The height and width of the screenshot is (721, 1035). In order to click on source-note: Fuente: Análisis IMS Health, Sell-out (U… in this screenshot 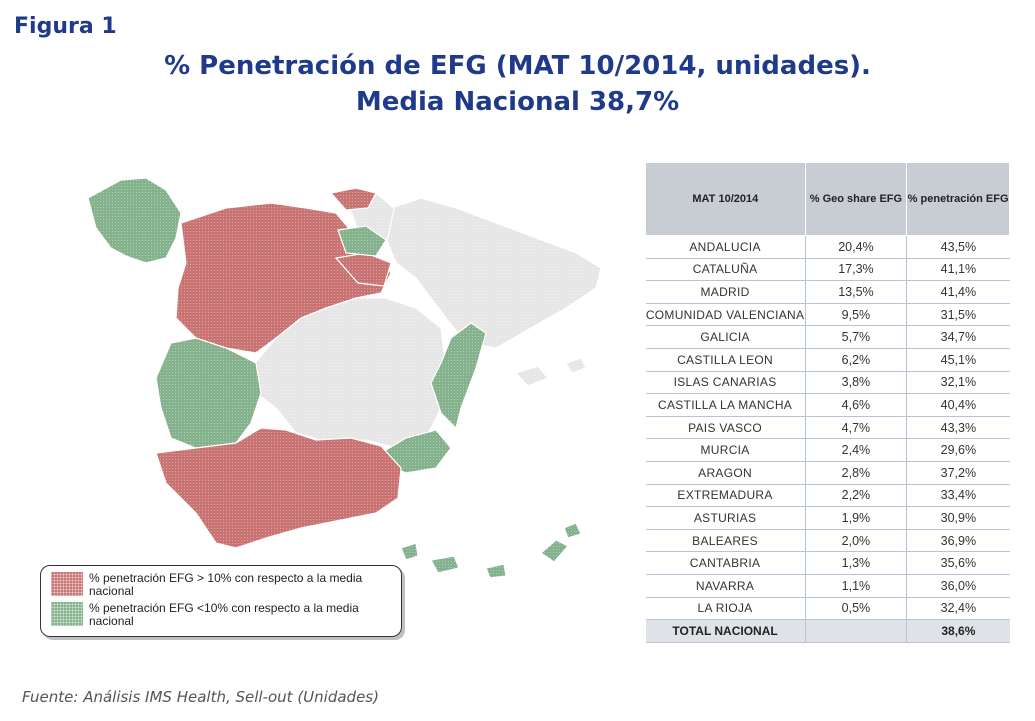, I will do `click(200, 697)`.